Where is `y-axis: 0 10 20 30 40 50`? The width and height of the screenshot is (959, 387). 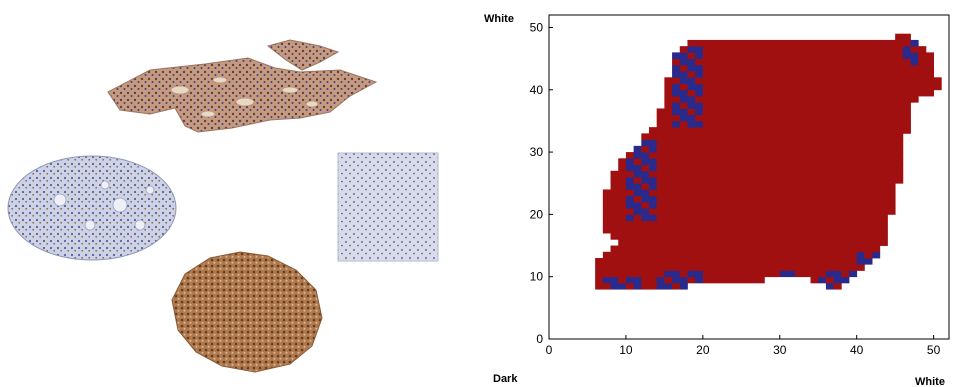 y-axis: 0 10 20 30 40 50 is located at coordinates (541, 183).